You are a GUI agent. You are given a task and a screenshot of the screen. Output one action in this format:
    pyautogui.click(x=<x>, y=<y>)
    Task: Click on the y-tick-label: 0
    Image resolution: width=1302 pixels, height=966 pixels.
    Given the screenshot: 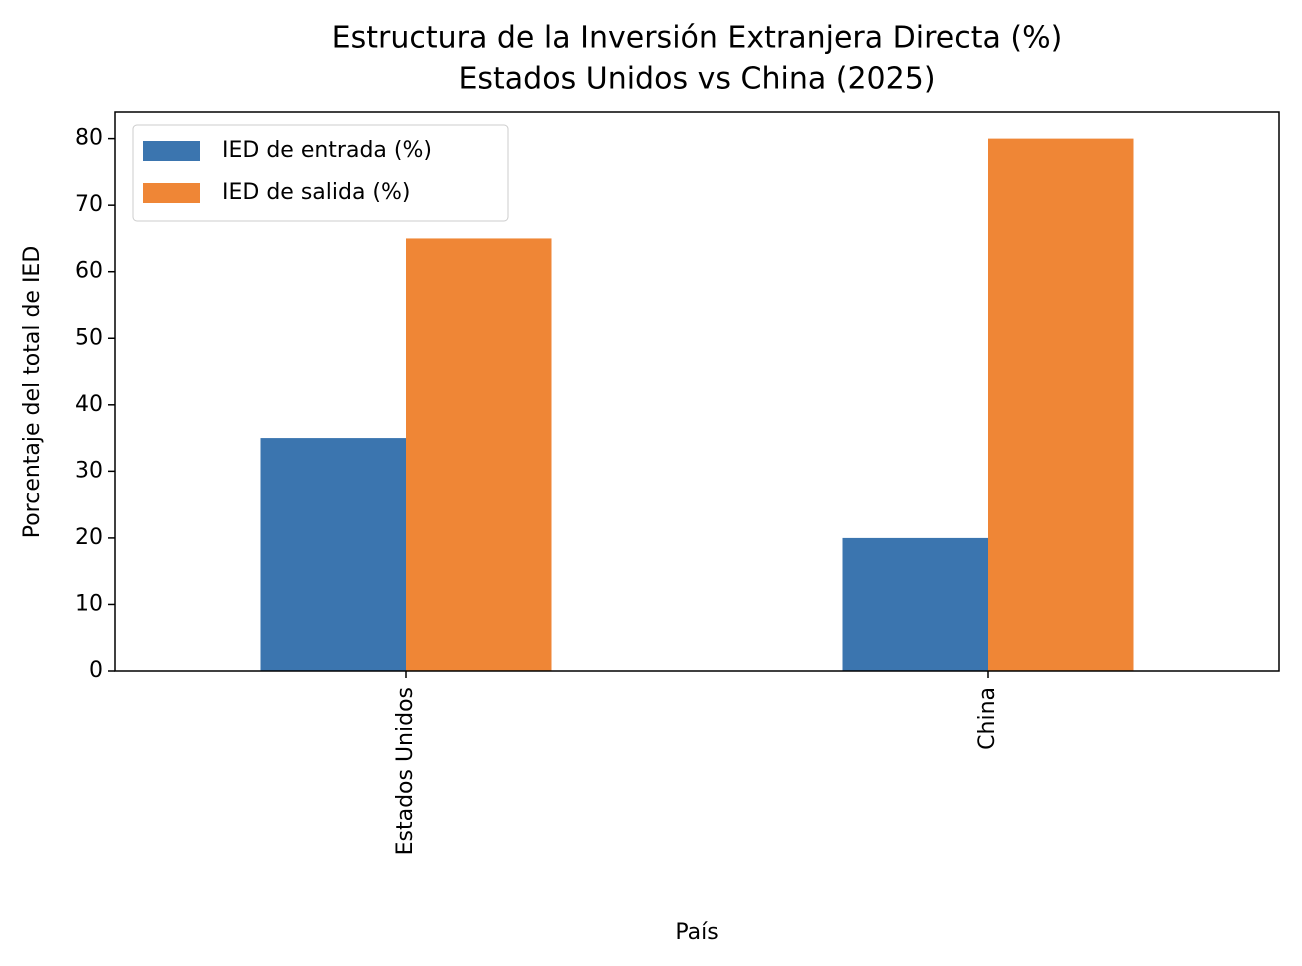 What is the action you would take?
    pyautogui.click(x=96, y=670)
    